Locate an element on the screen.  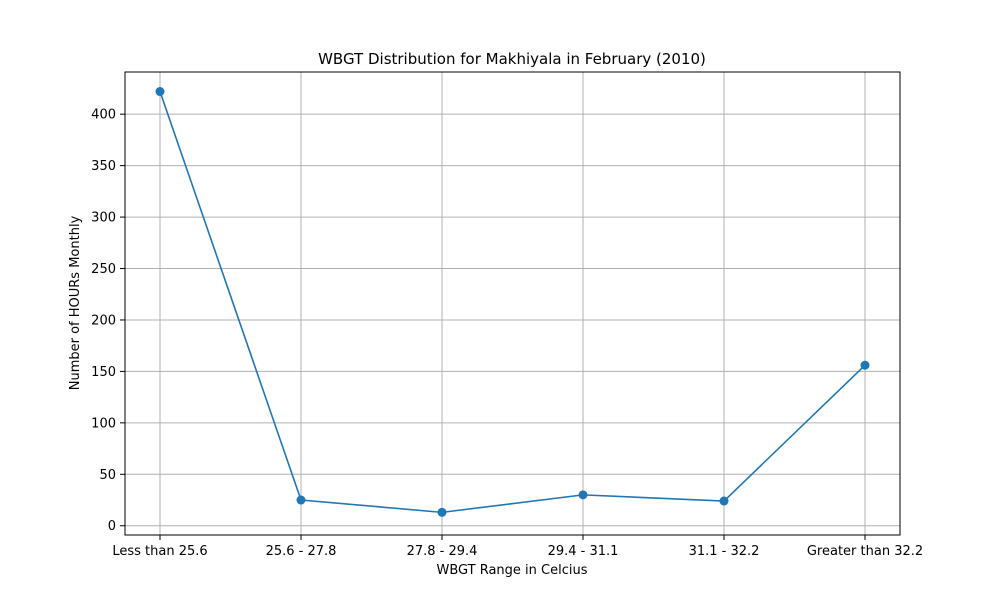
y-tick-label: 400 is located at coordinates (103, 115).